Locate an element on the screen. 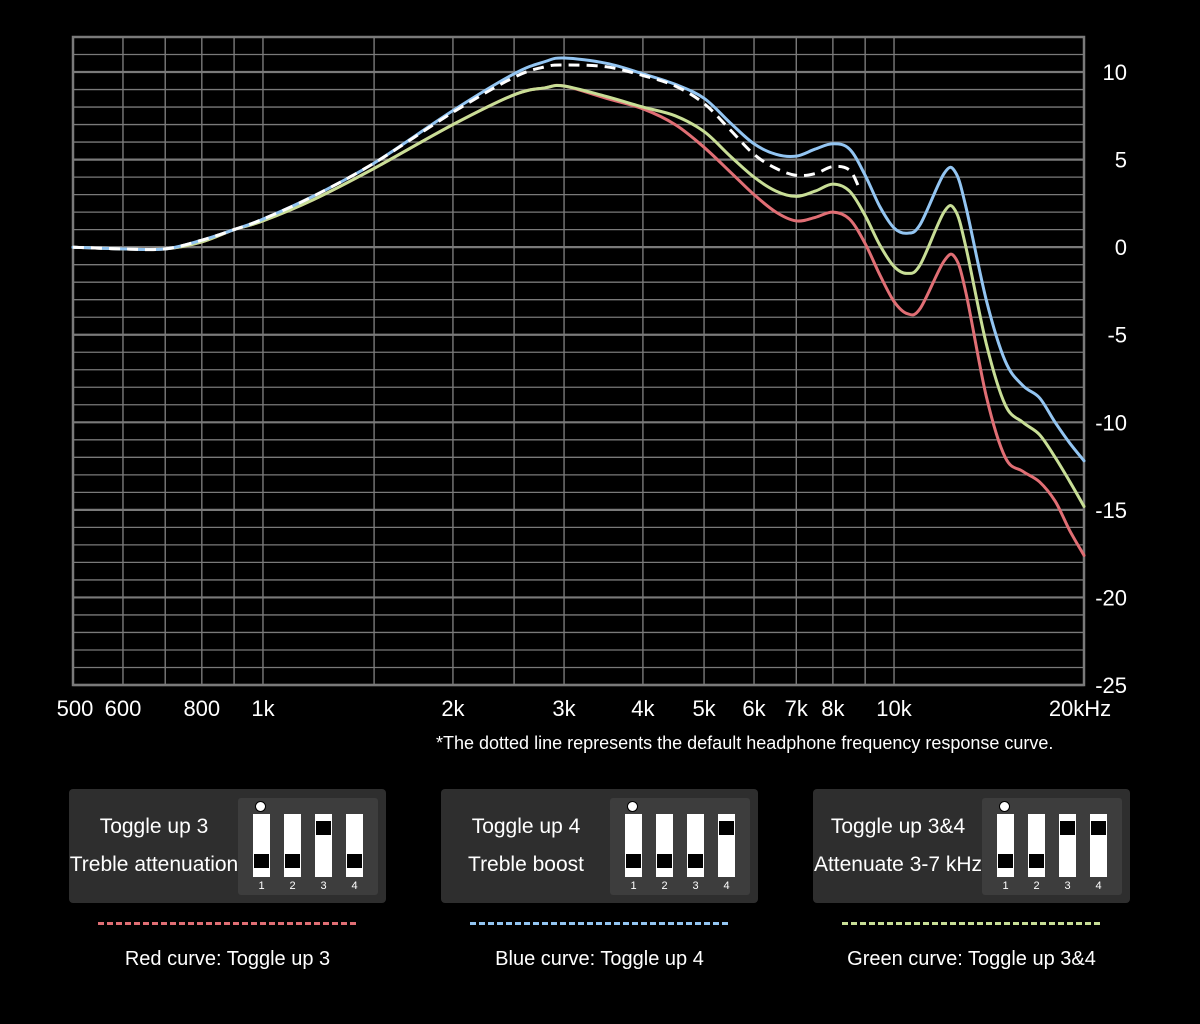 The width and height of the screenshot is (1200, 1024). y-tick-label: -25 is located at coordinates (1111, 685).